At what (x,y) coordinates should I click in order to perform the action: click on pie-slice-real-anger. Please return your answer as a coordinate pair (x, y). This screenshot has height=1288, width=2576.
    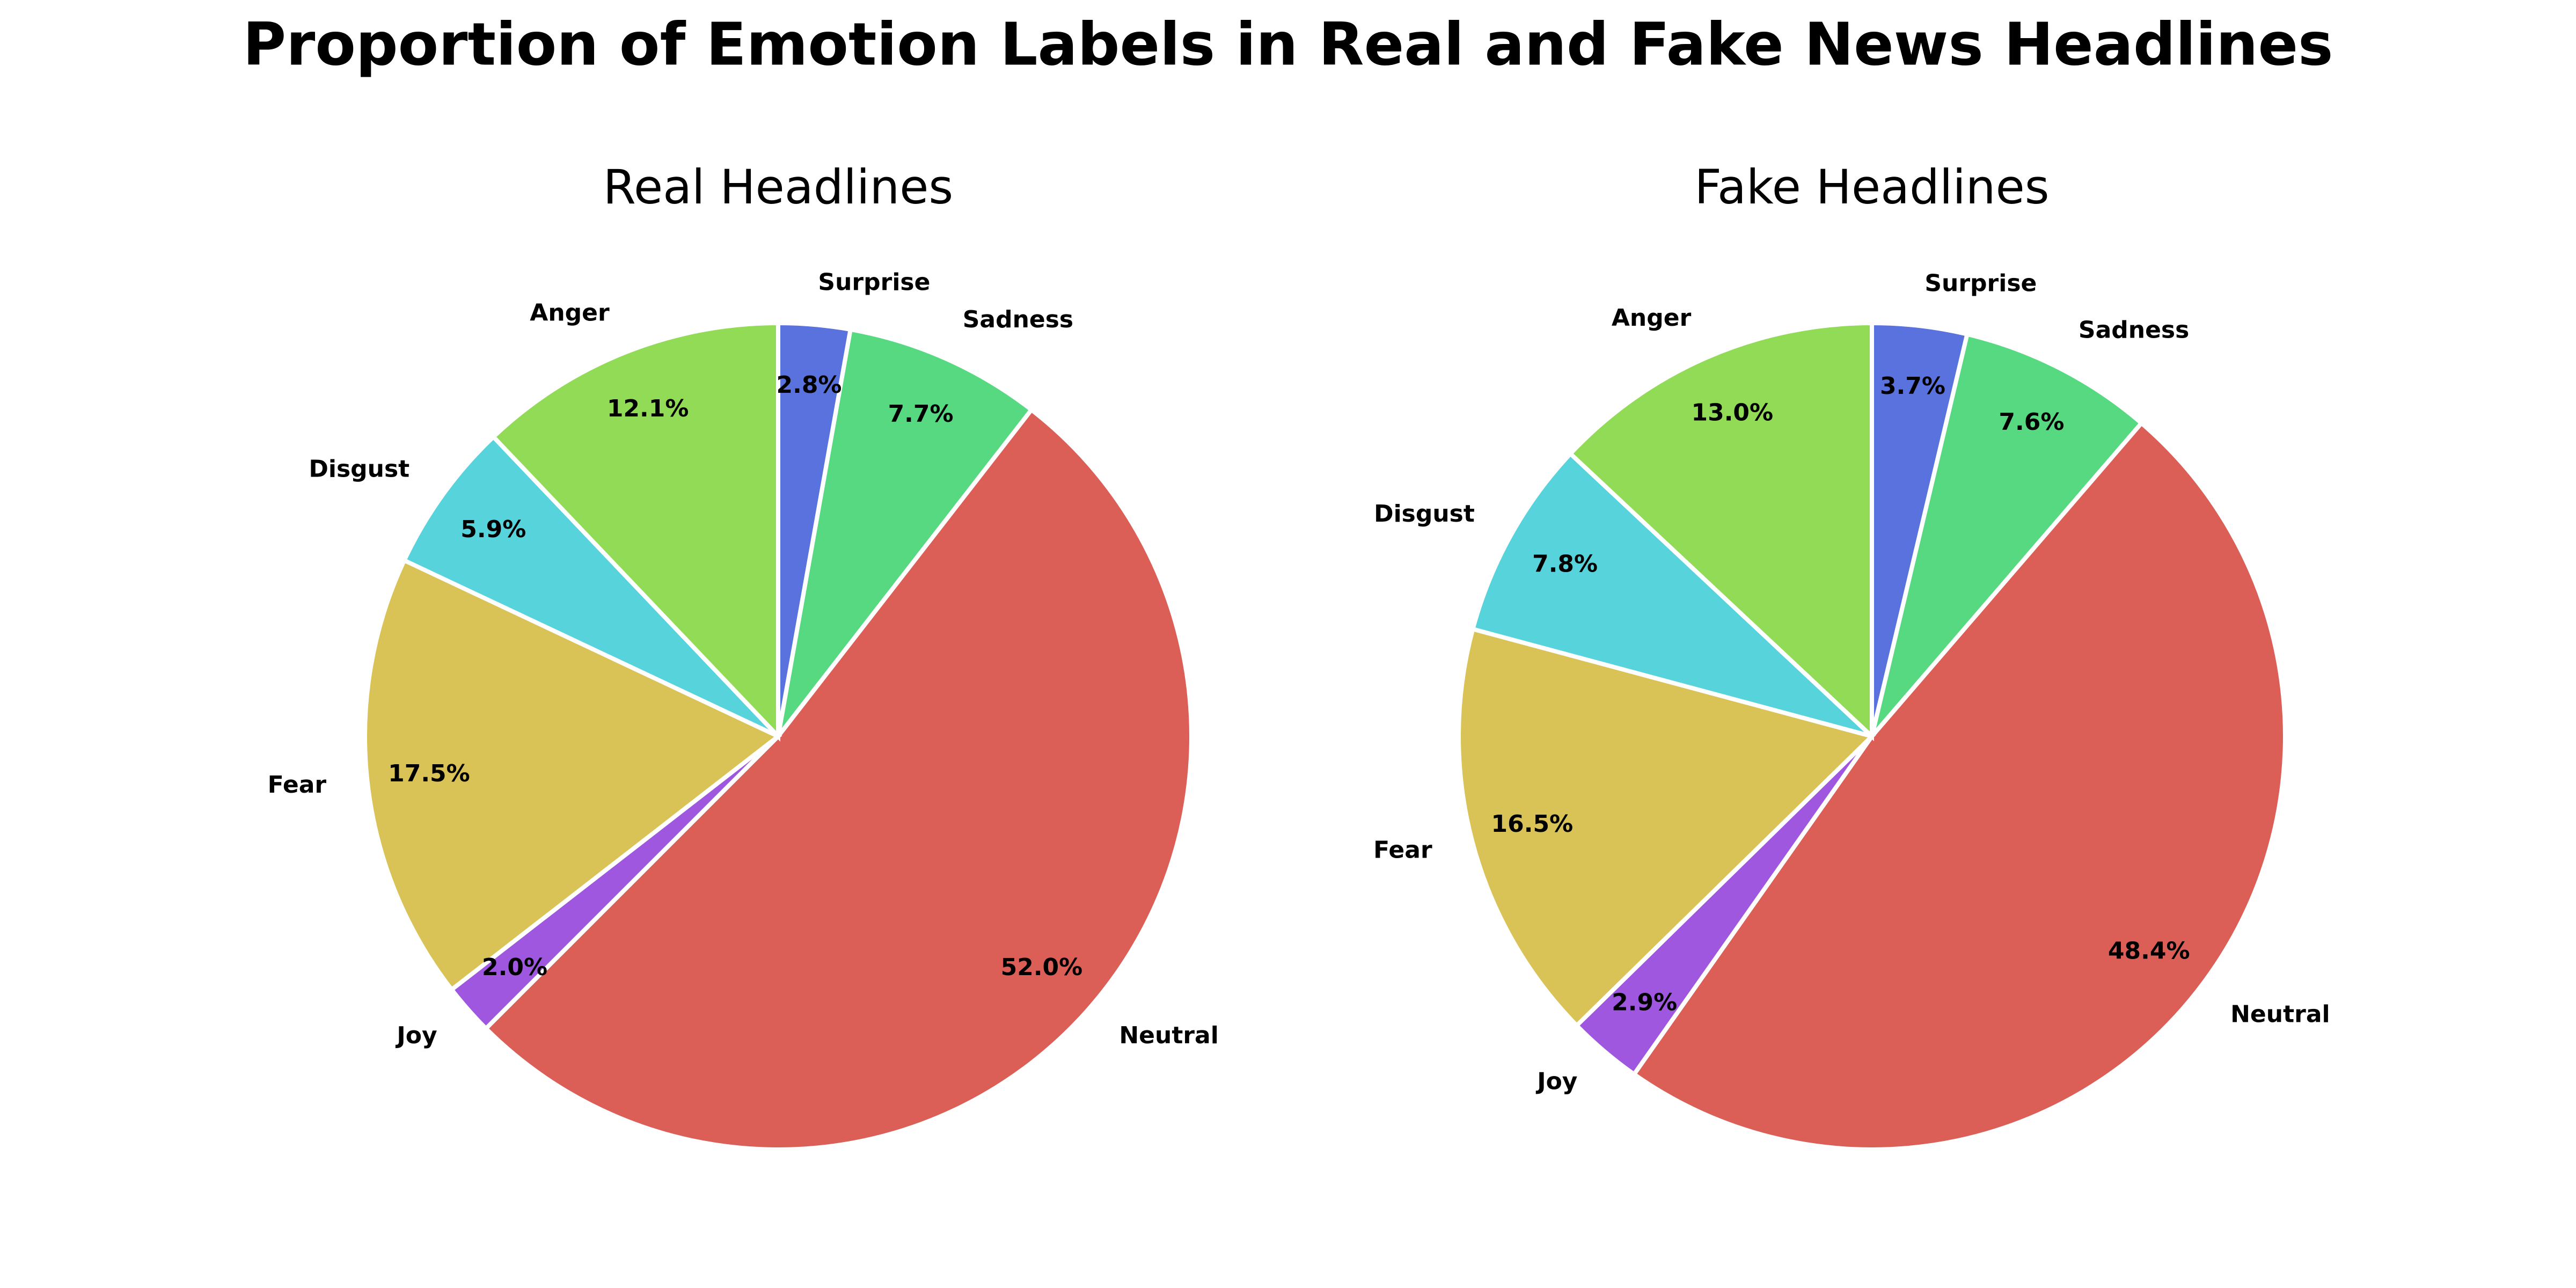
    Looking at the image, I should click on (635, 531).